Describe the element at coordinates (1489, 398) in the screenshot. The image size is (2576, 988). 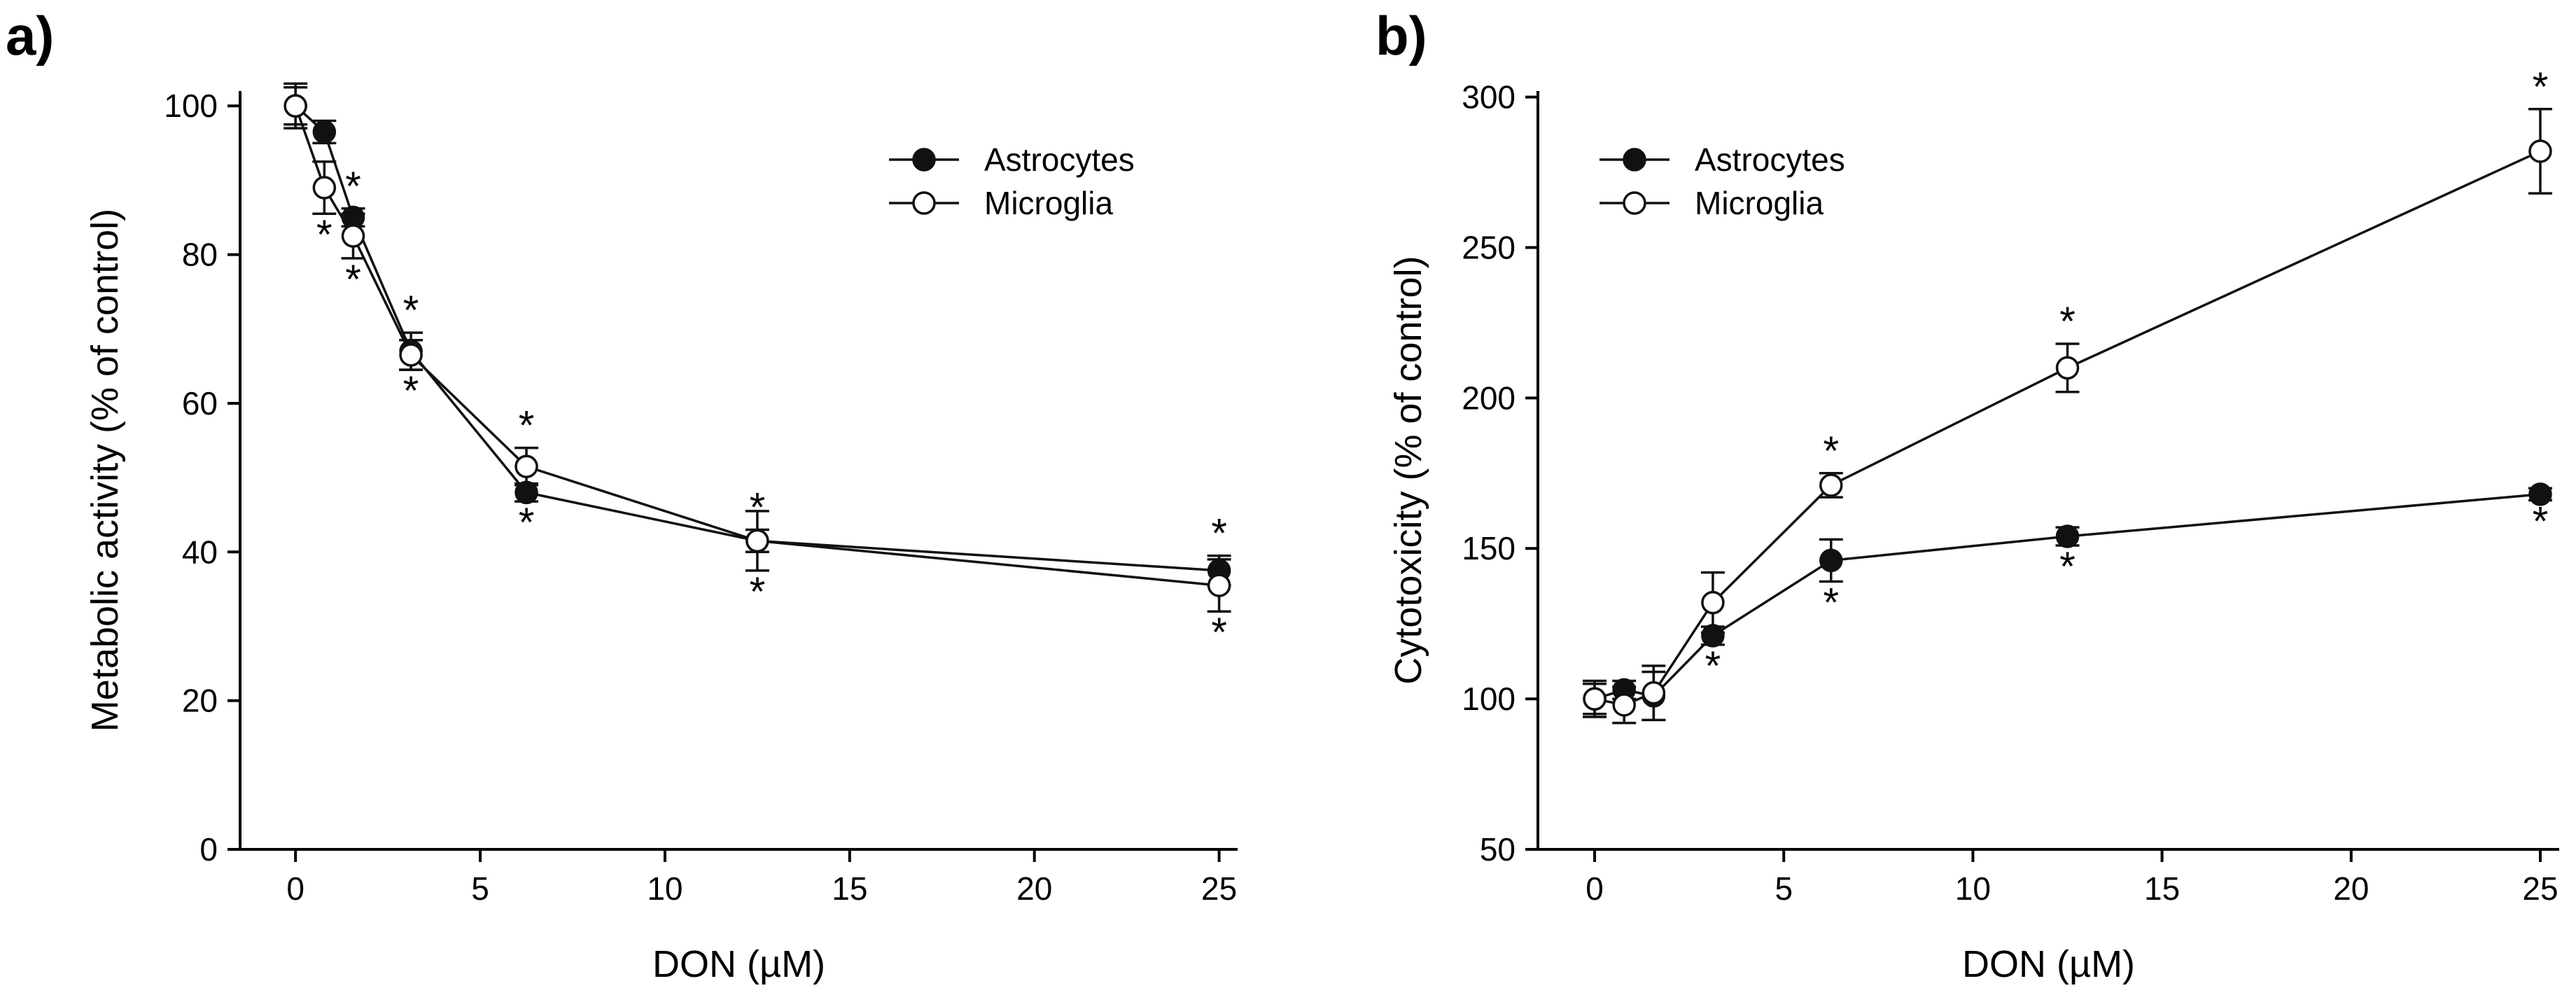
I see `y-tick-label: 200` at that location.